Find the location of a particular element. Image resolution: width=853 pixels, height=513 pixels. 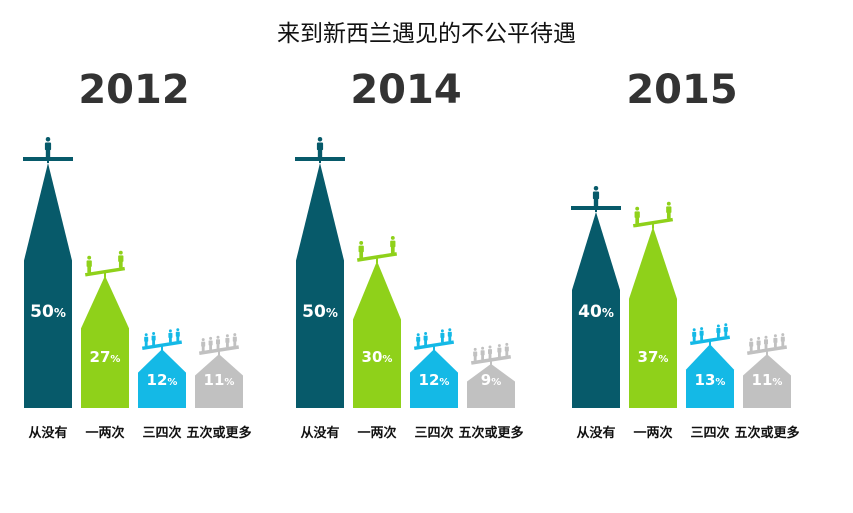

data-label: 40% is located at coordinates (596, 312).